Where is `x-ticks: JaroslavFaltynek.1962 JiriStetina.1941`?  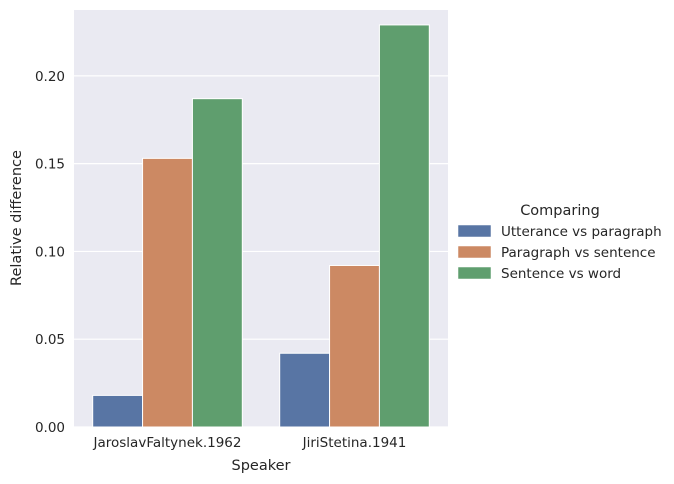 x-ticks: JaroslavFaltynek.1962 JiriStetina.1941 is located at coordinates (250, 443).